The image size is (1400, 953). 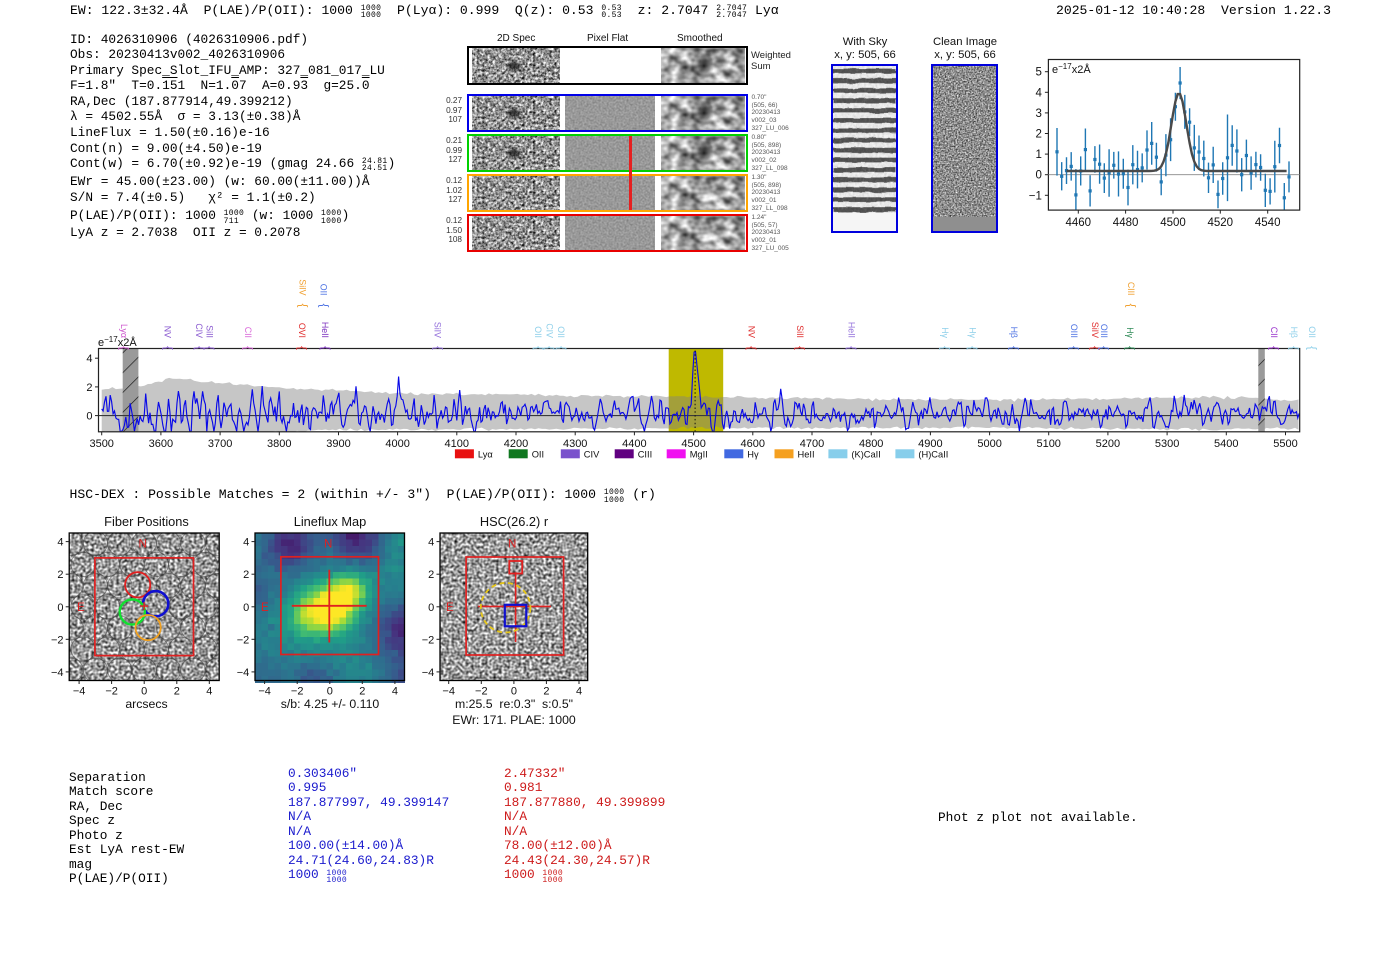 What do you see at coordinates (871, 444) in the screenshot?
I see `svg-text: 4800` at bounding box center [871, 444].